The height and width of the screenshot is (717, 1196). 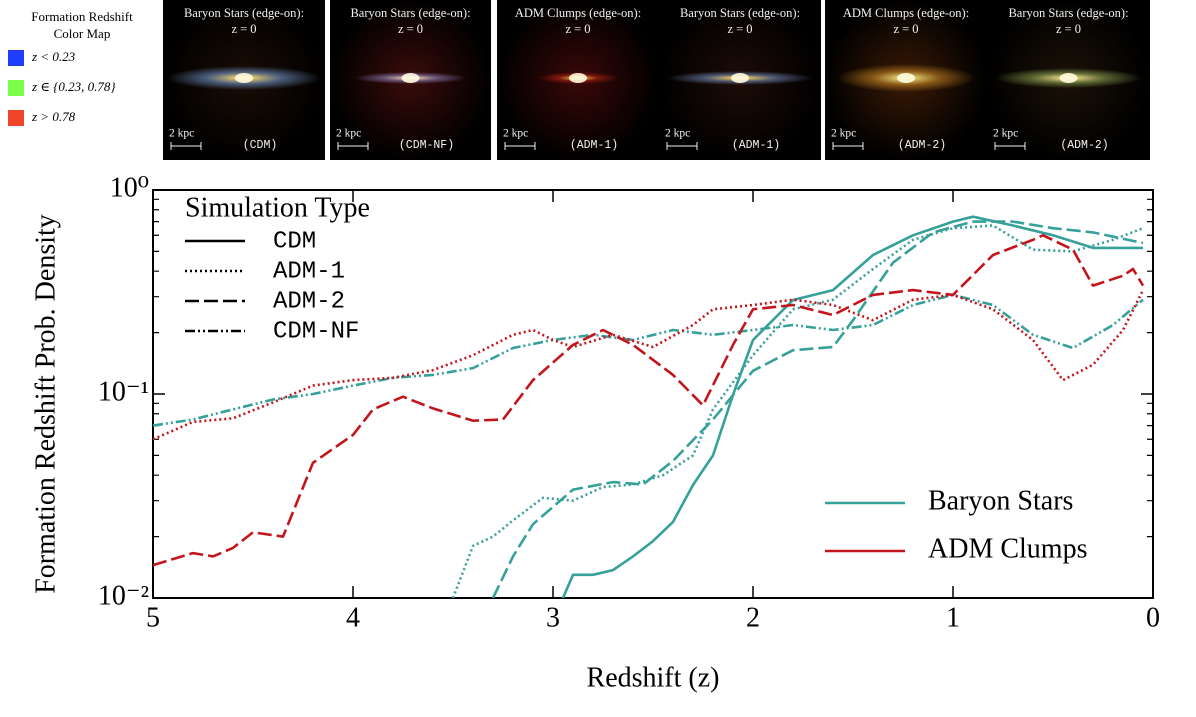 I want to click on legend-label: CDM, so click(x=294, y=241).